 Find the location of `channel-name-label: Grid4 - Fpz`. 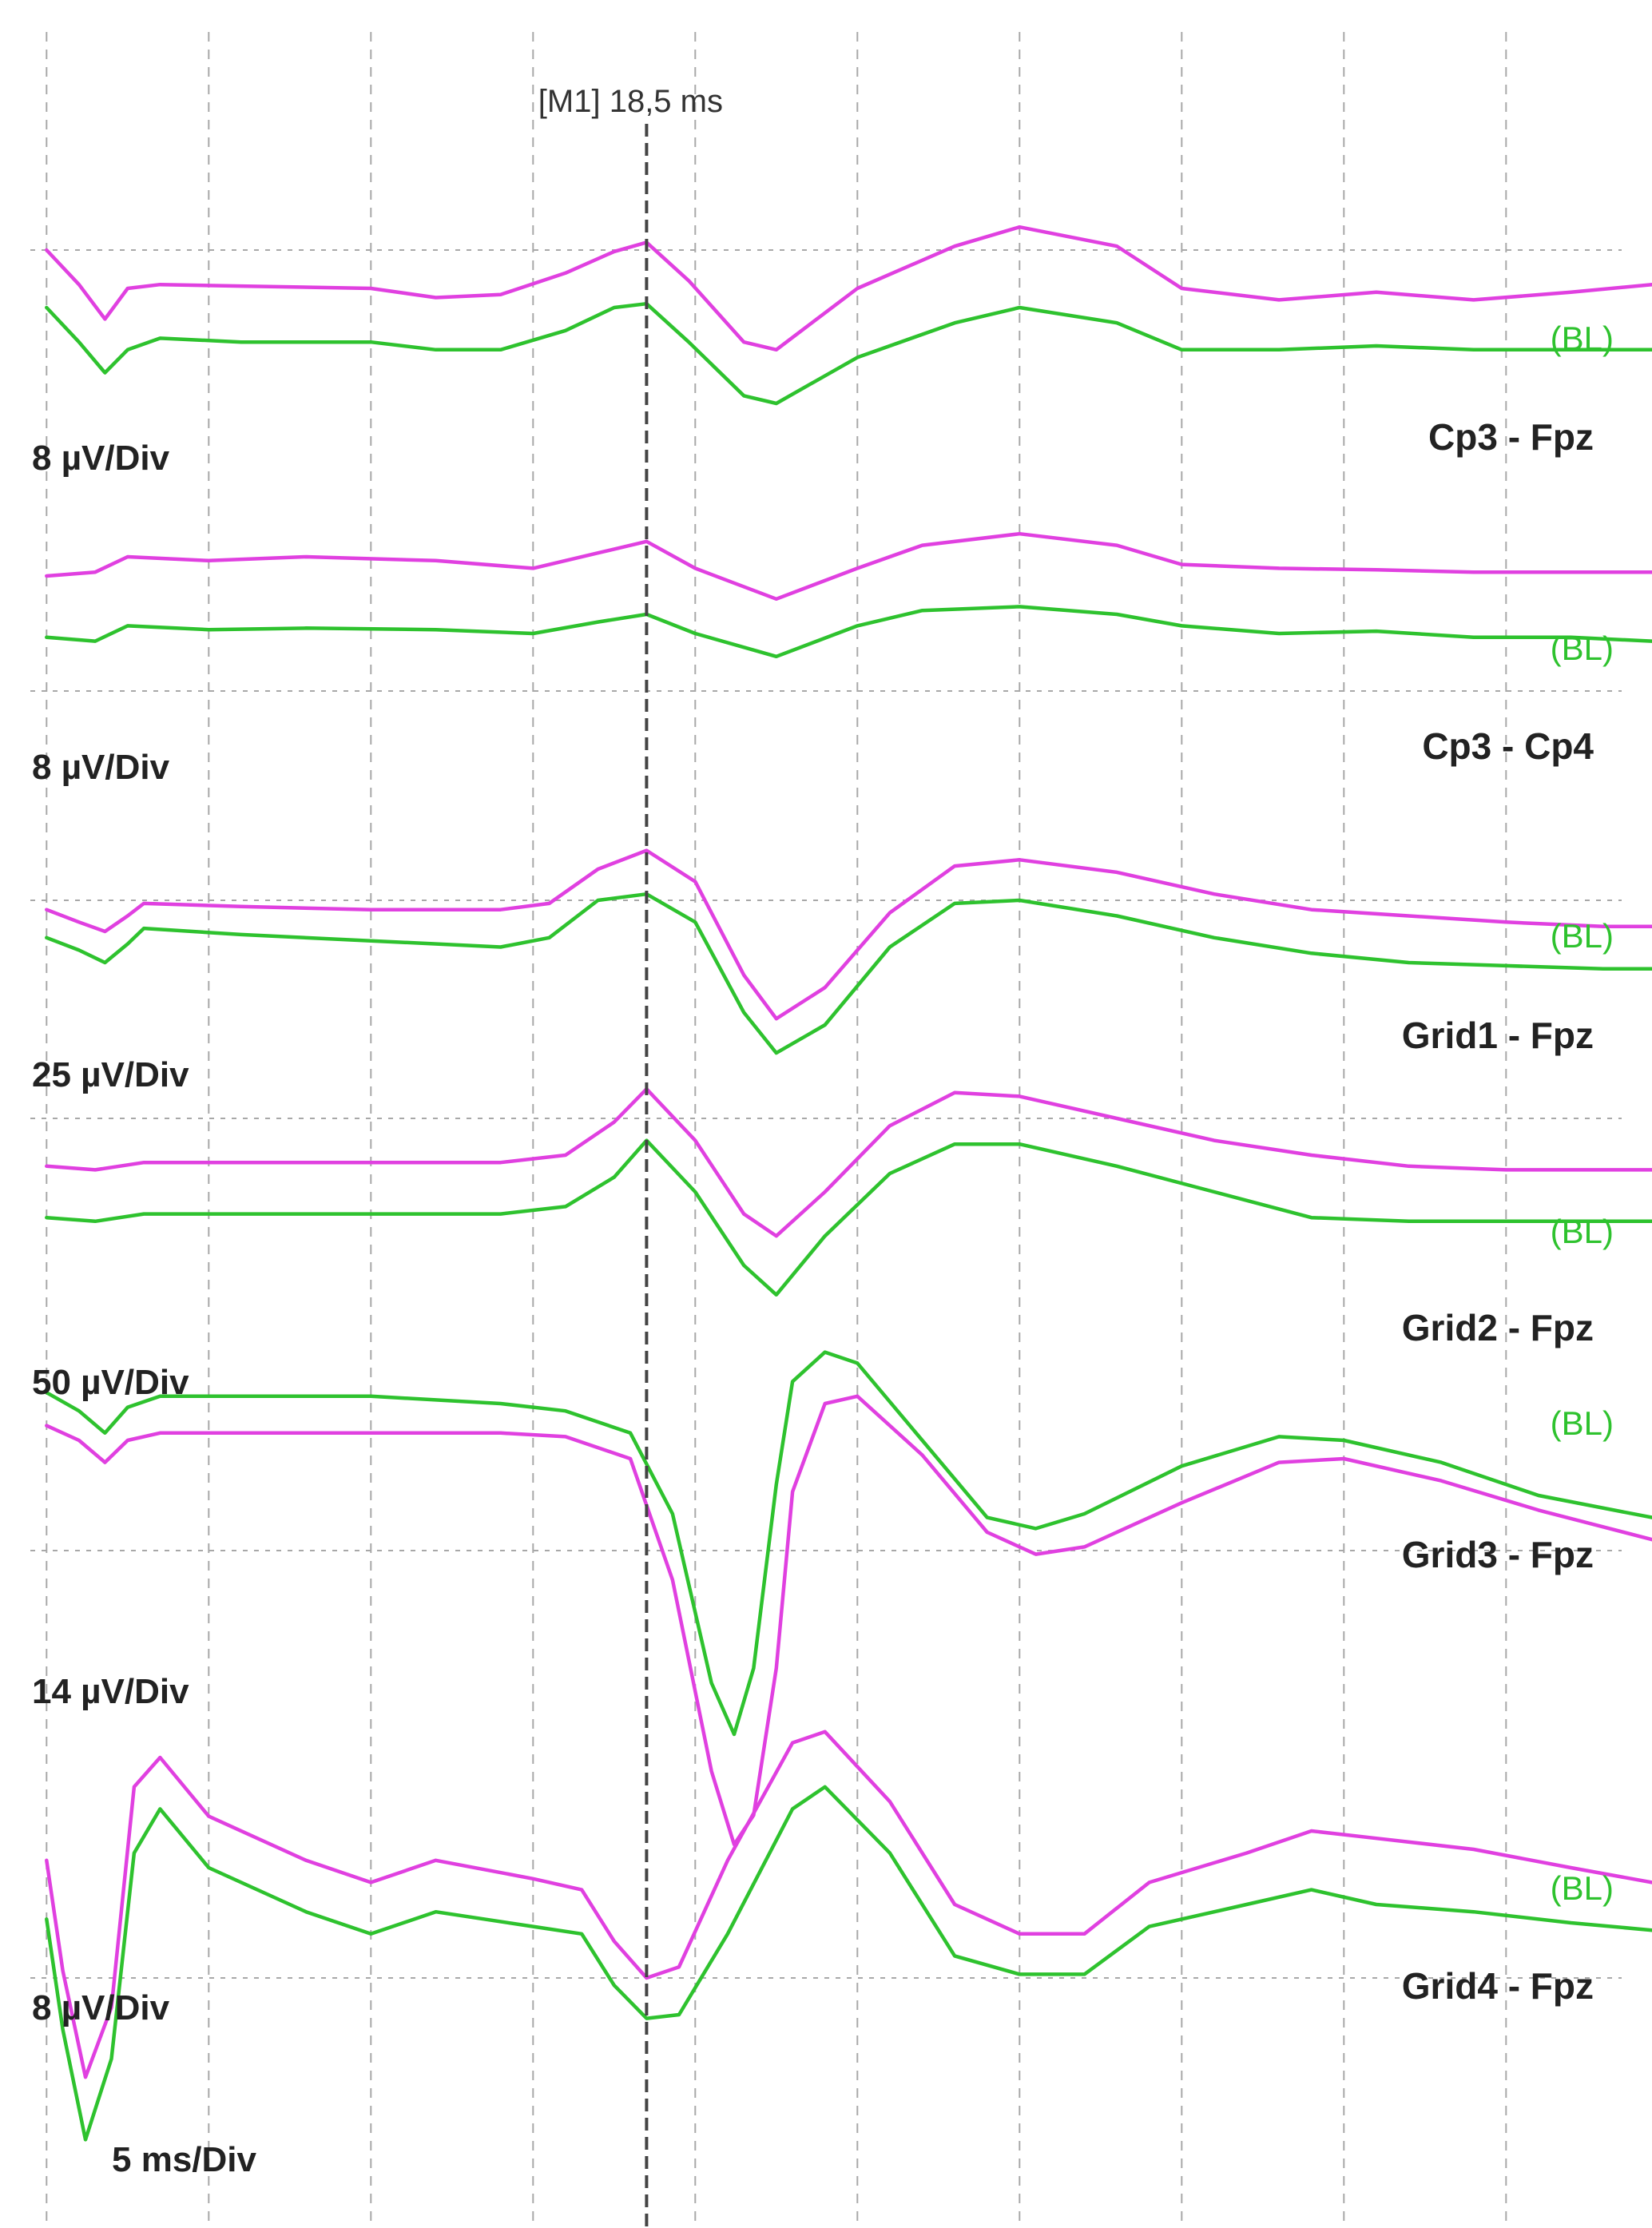

channel-name-label: Grid4 - Fpz is located at coordinates (1498, 1986).